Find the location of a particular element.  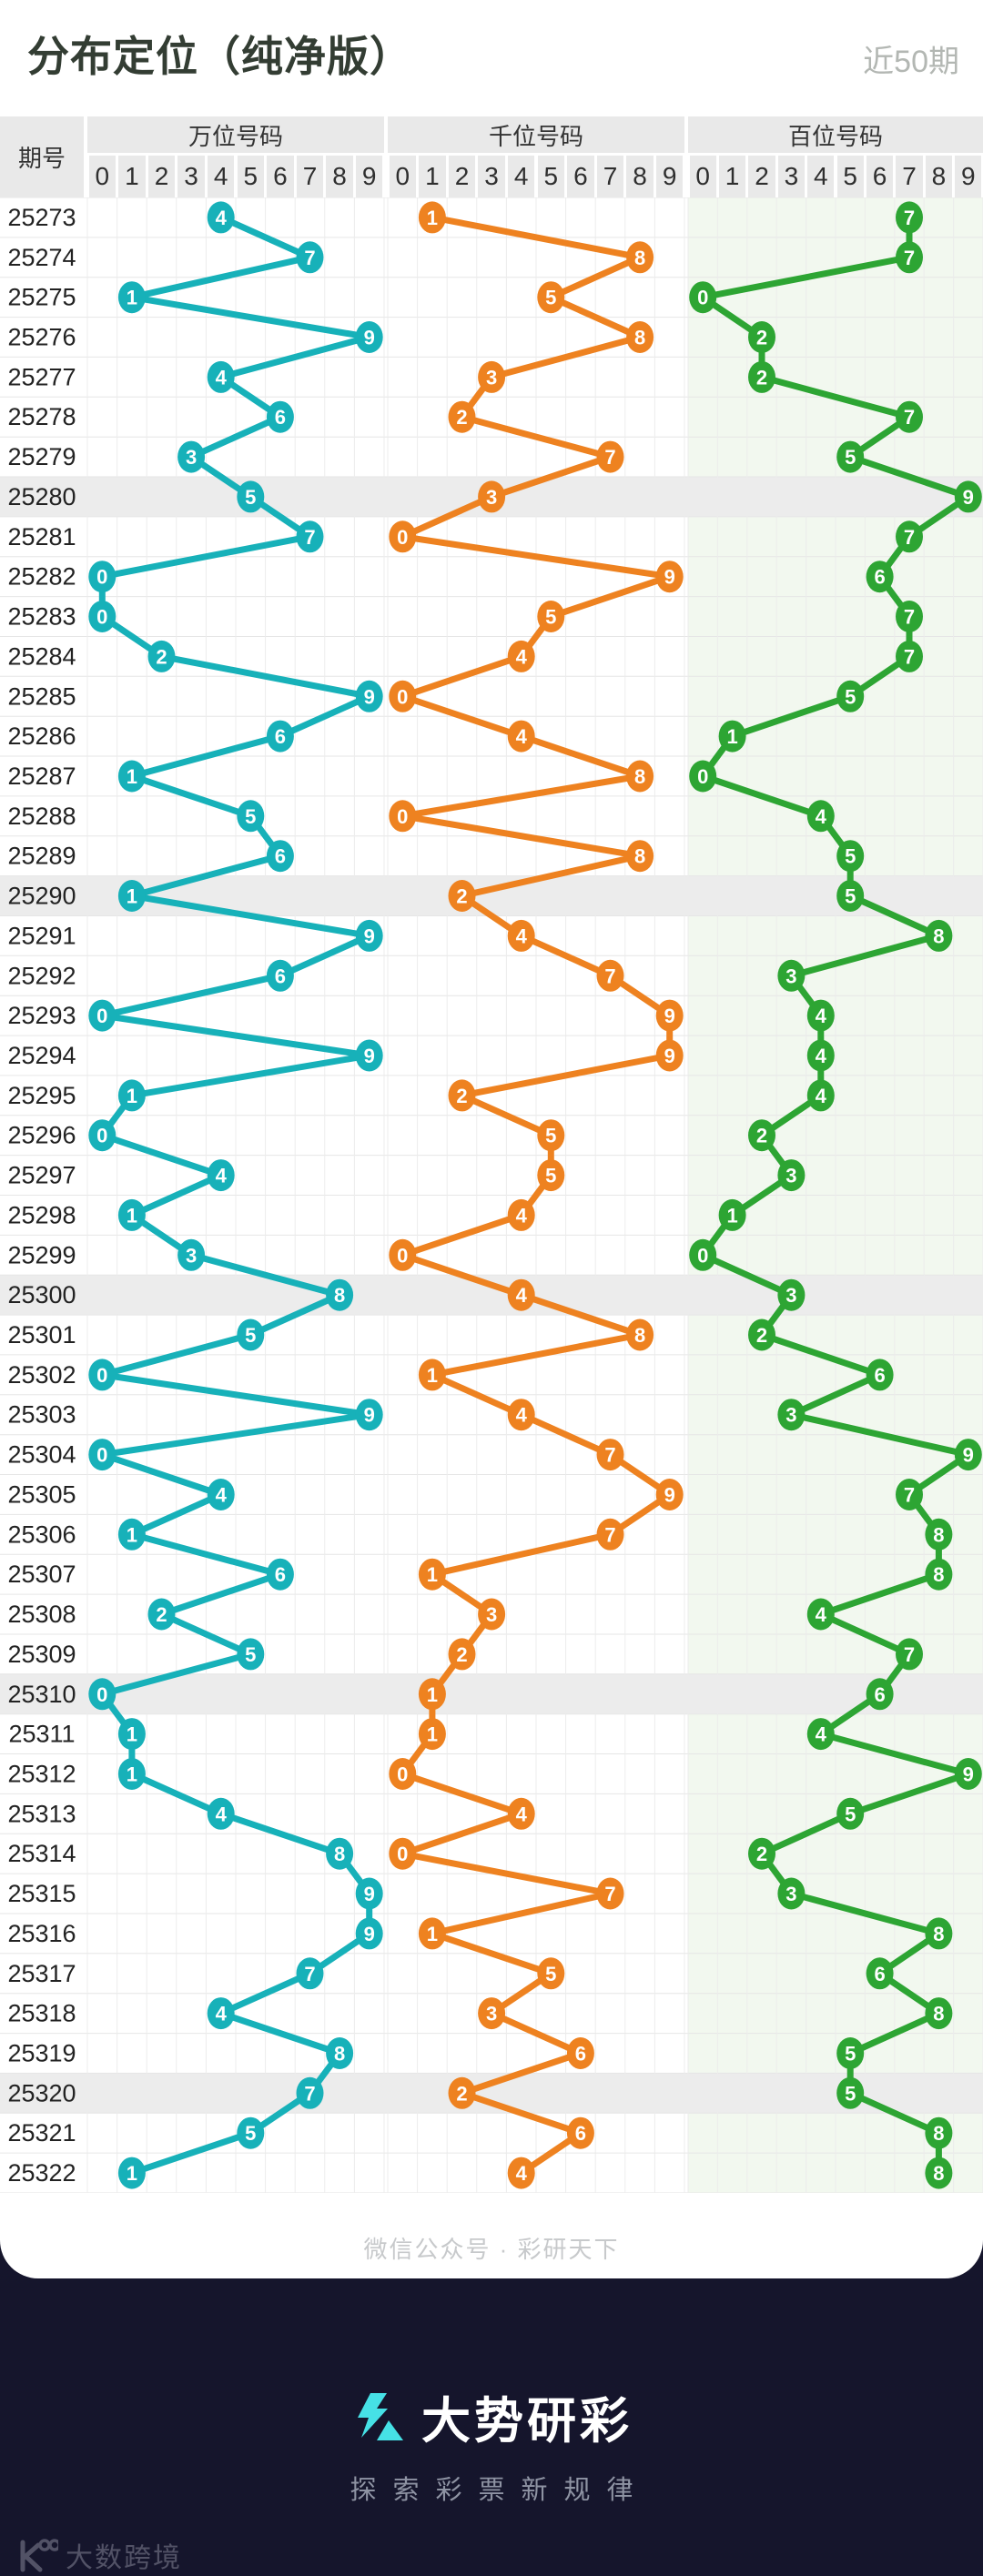

digit-header: 1 is located at coordinates (132, 176).